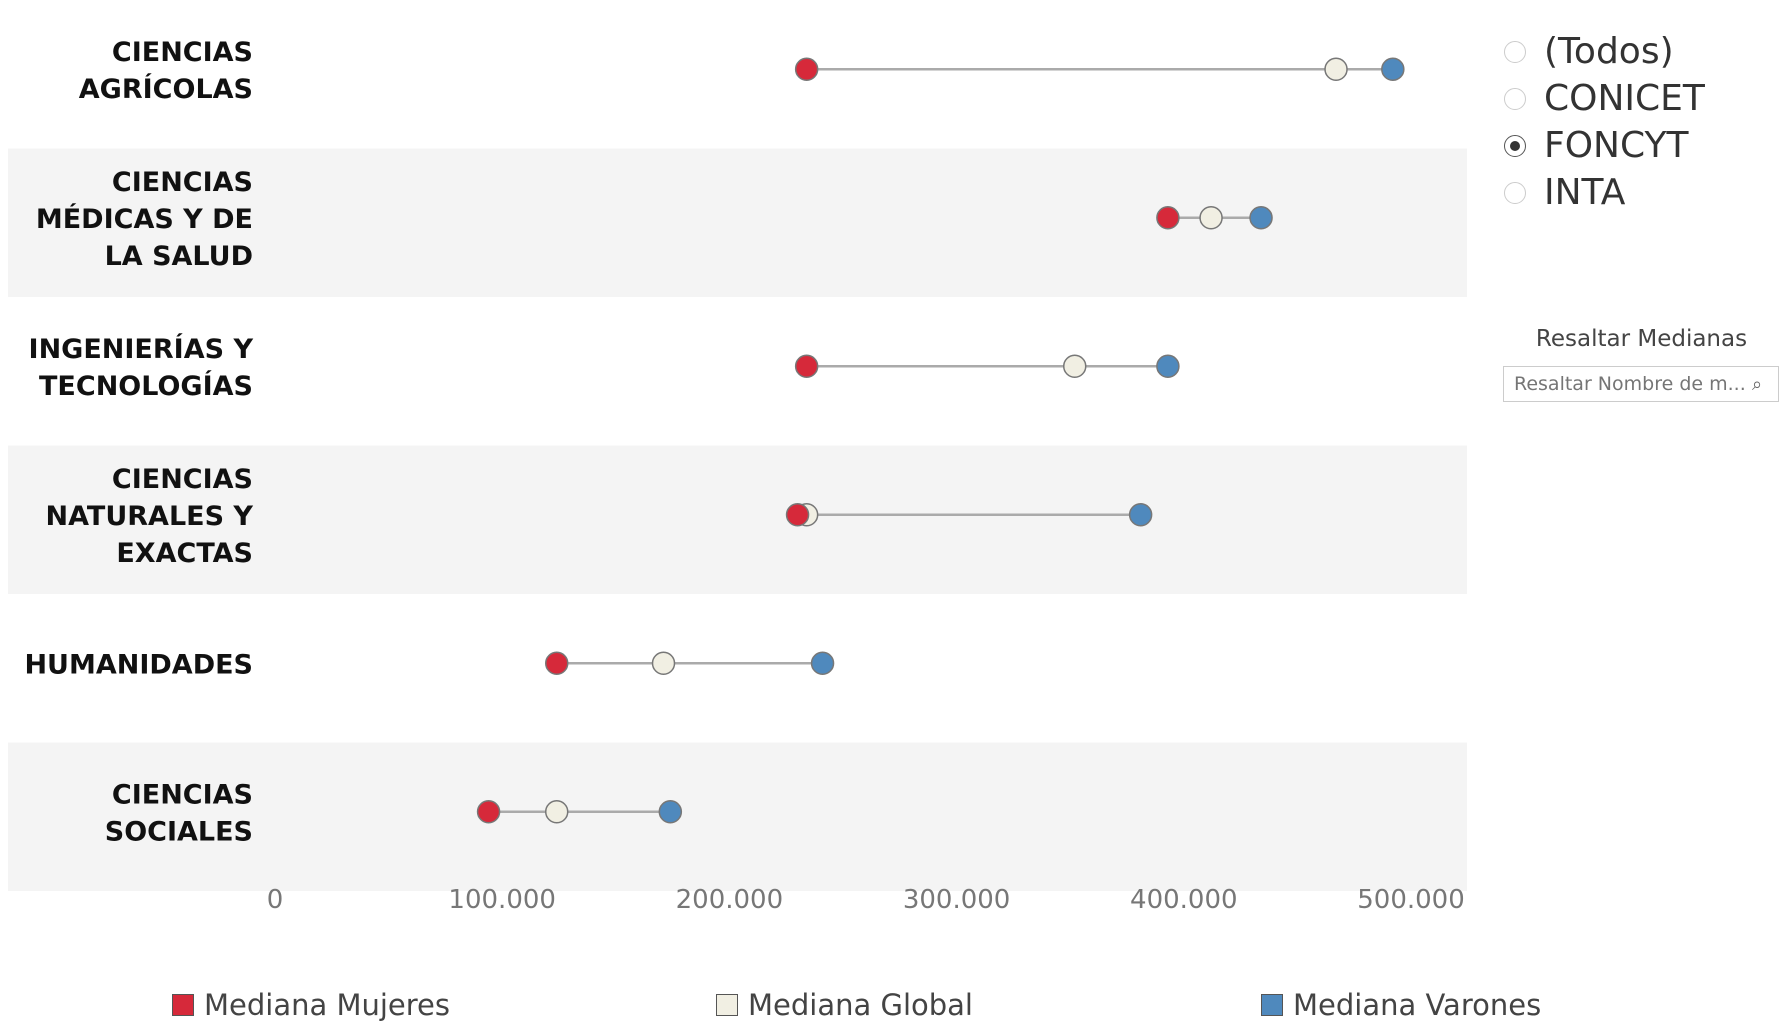 This screenshot has height=1022, width=1779. Describe the element at coordinates (166, 71) in the screenshot. I see `category-label: CIENCIAS AGRÍCOLAS` at that location.